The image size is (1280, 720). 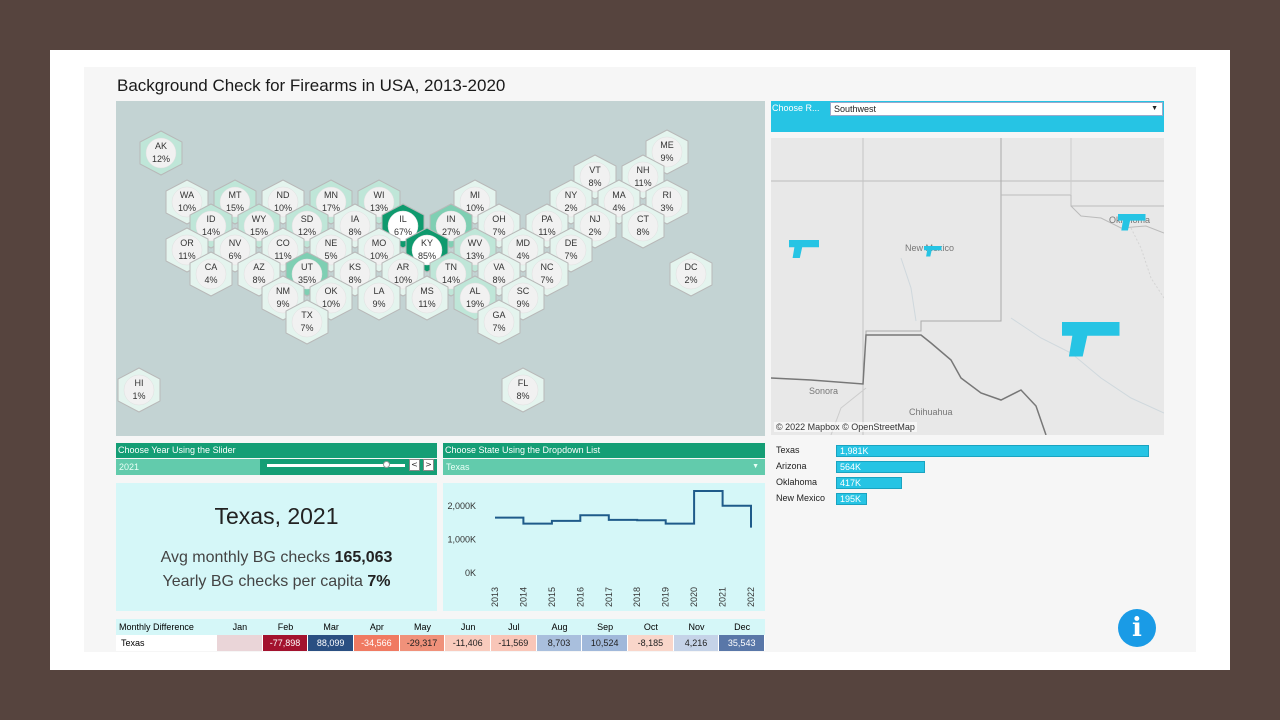 I want to click on series-line, so click(x=623, y=509).